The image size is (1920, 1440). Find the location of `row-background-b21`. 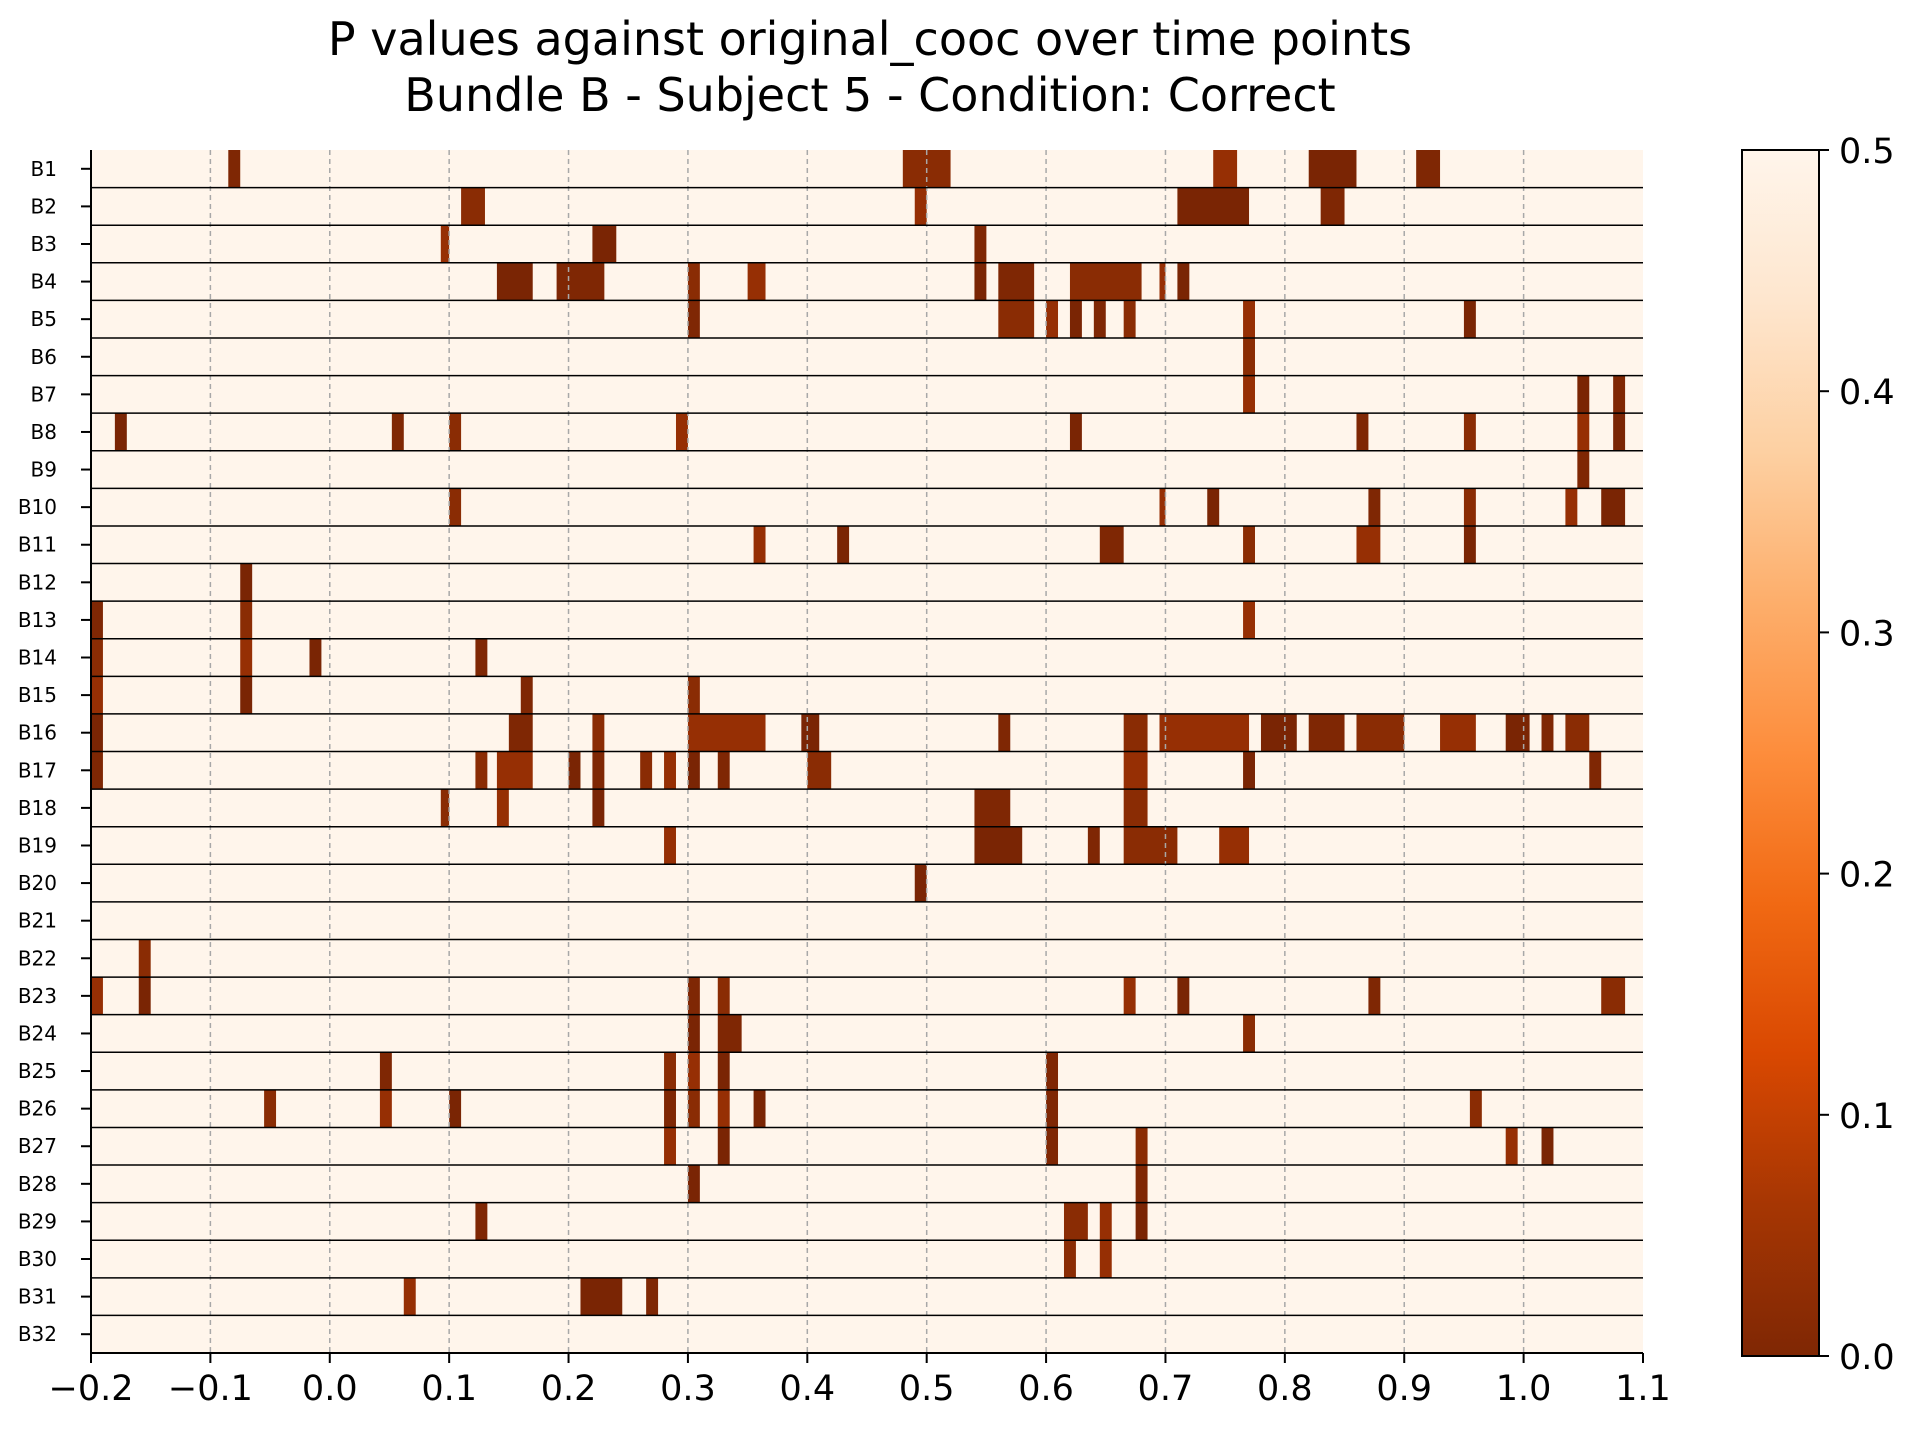

row-background-b21 is located at coordinates (867, 920).